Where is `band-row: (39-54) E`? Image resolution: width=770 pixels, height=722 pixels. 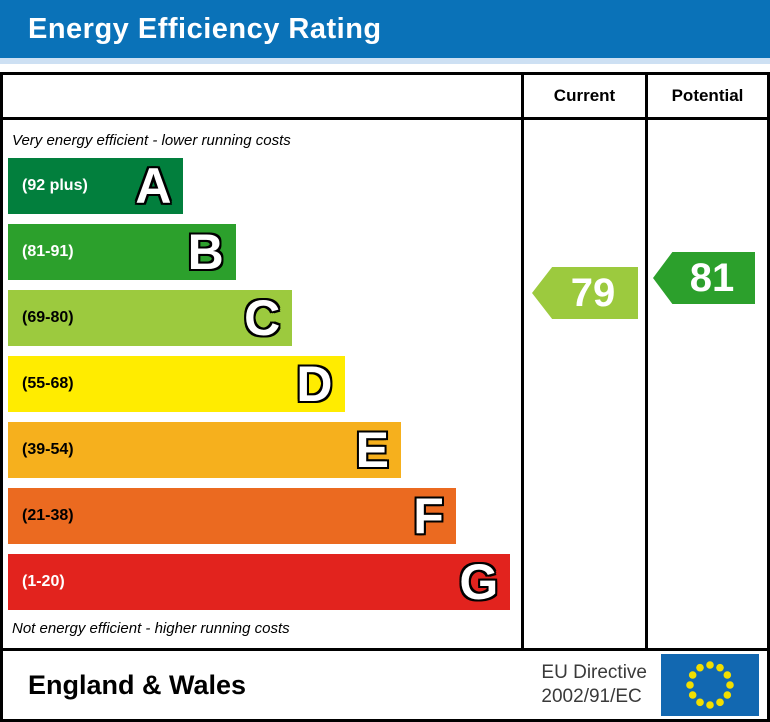
band-row: (39-54) E is located at coordinates (264, 450).